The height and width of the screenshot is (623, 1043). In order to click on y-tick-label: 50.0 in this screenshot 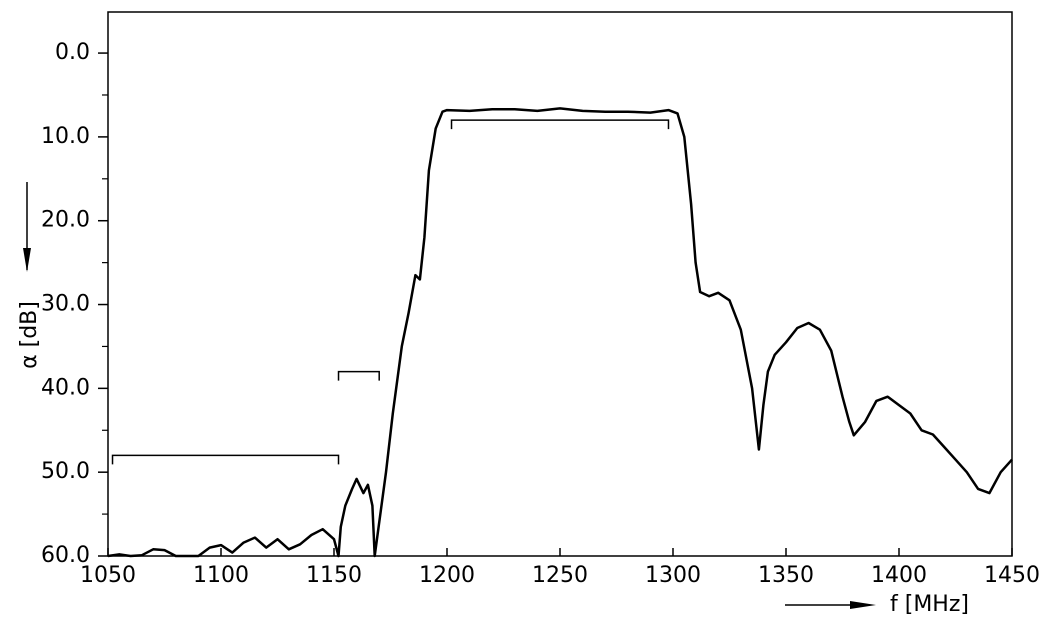, I will do `click(65, 471)`.